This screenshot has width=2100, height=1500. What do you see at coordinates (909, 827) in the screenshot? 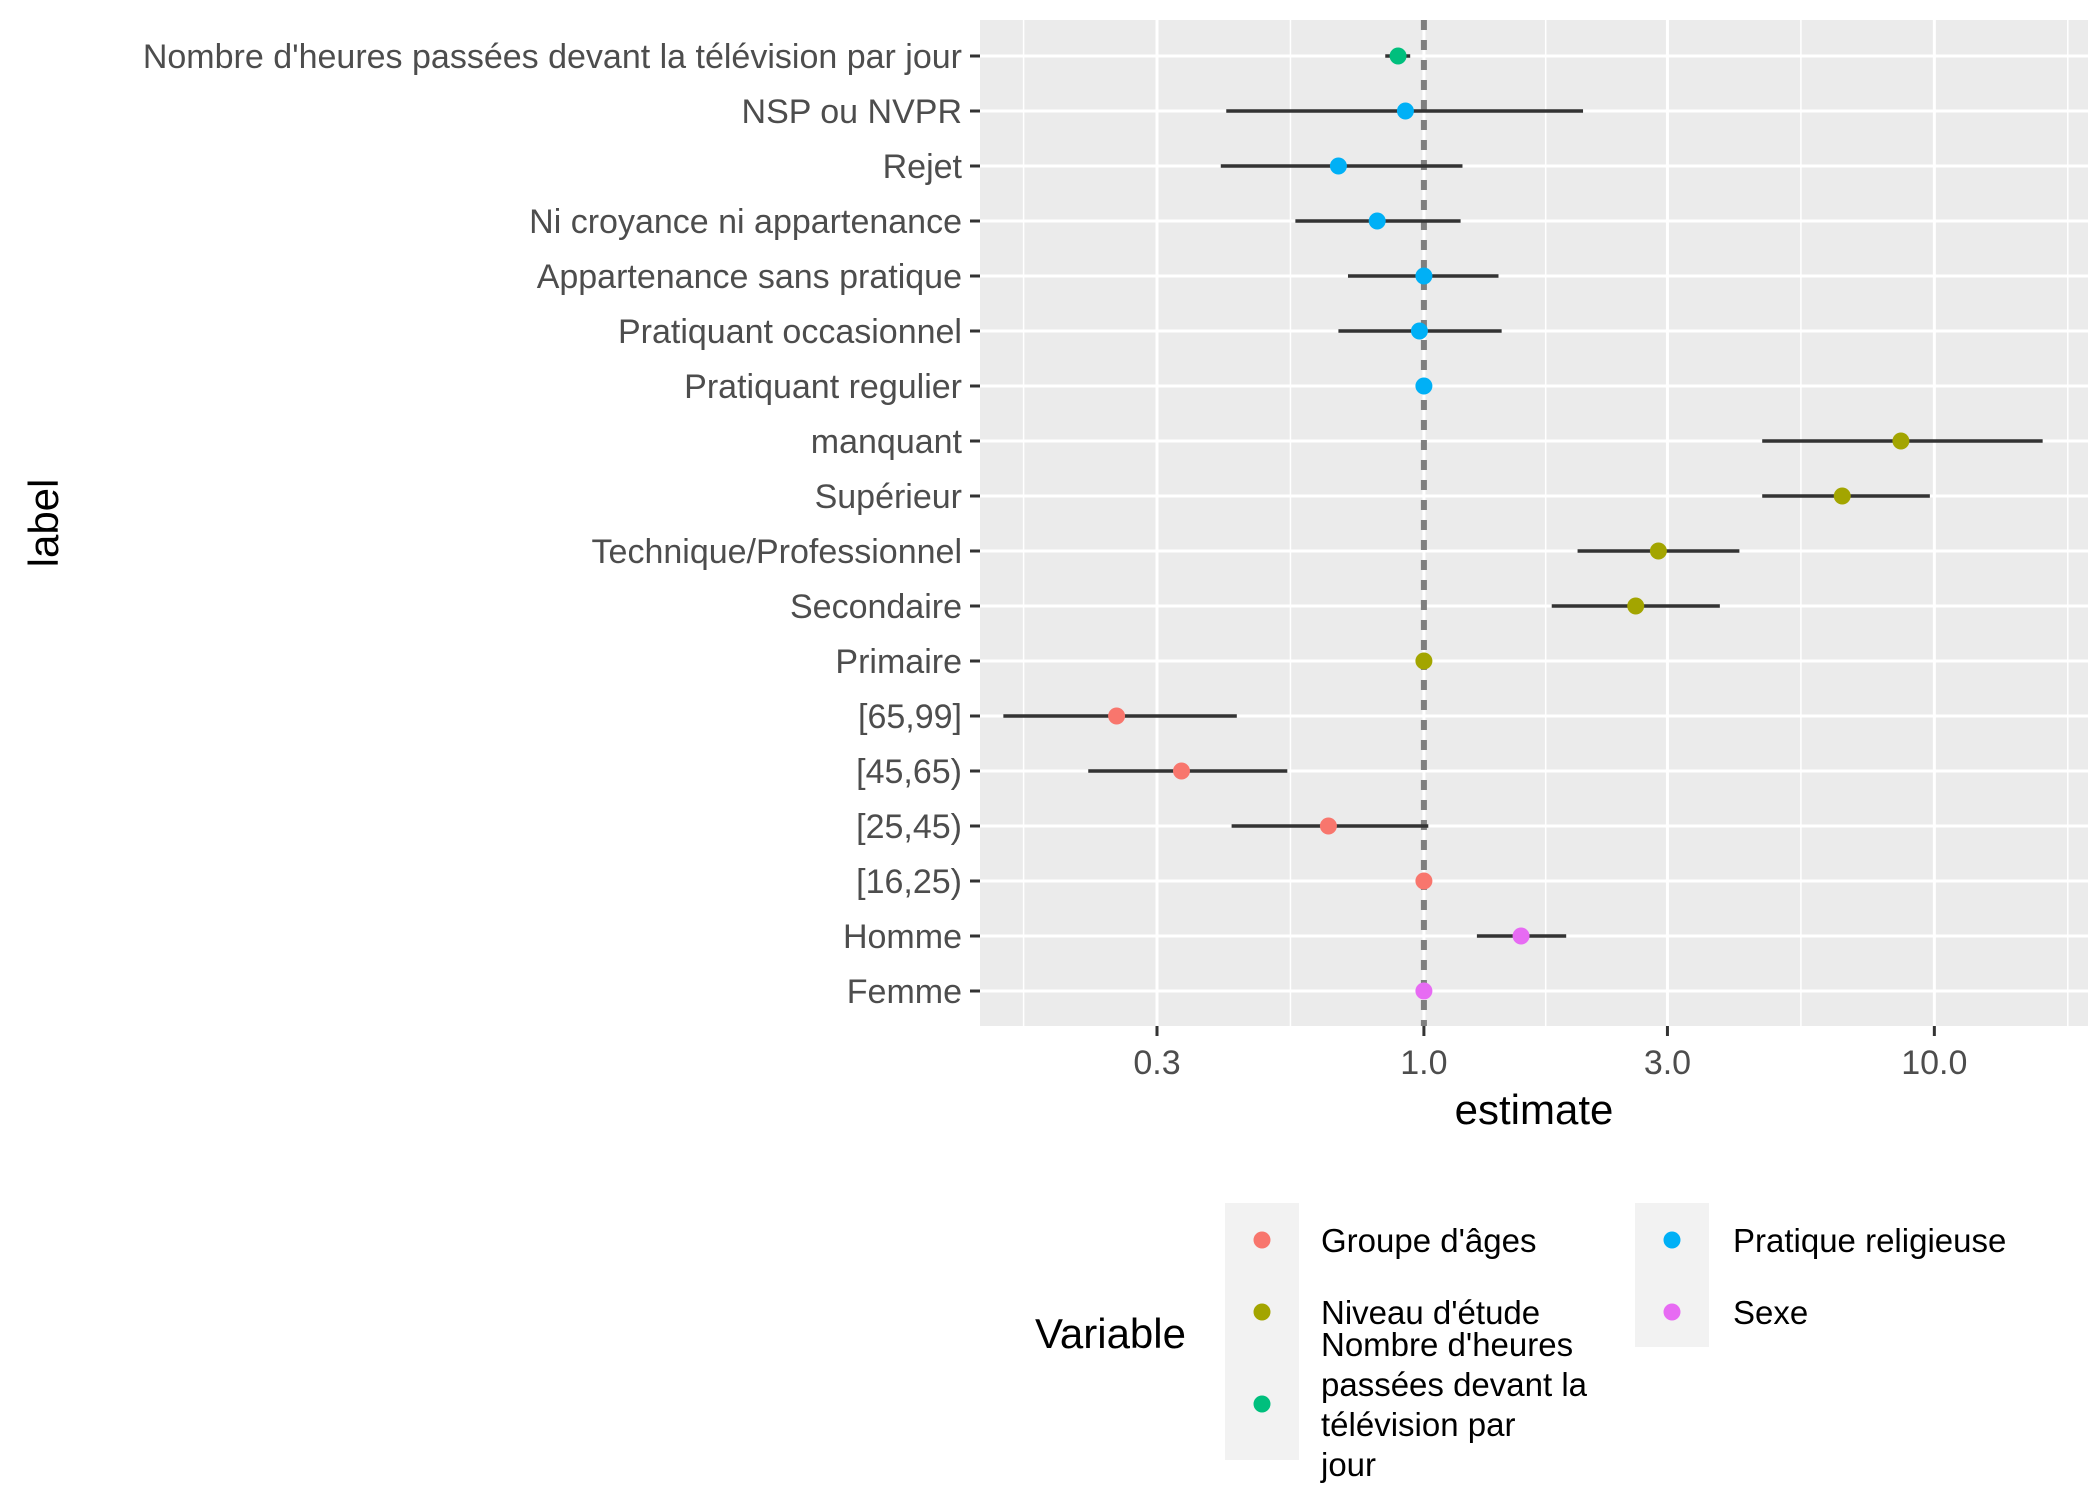
I see `y-tick-label: [25,45)` at bounding box center [909, 827].